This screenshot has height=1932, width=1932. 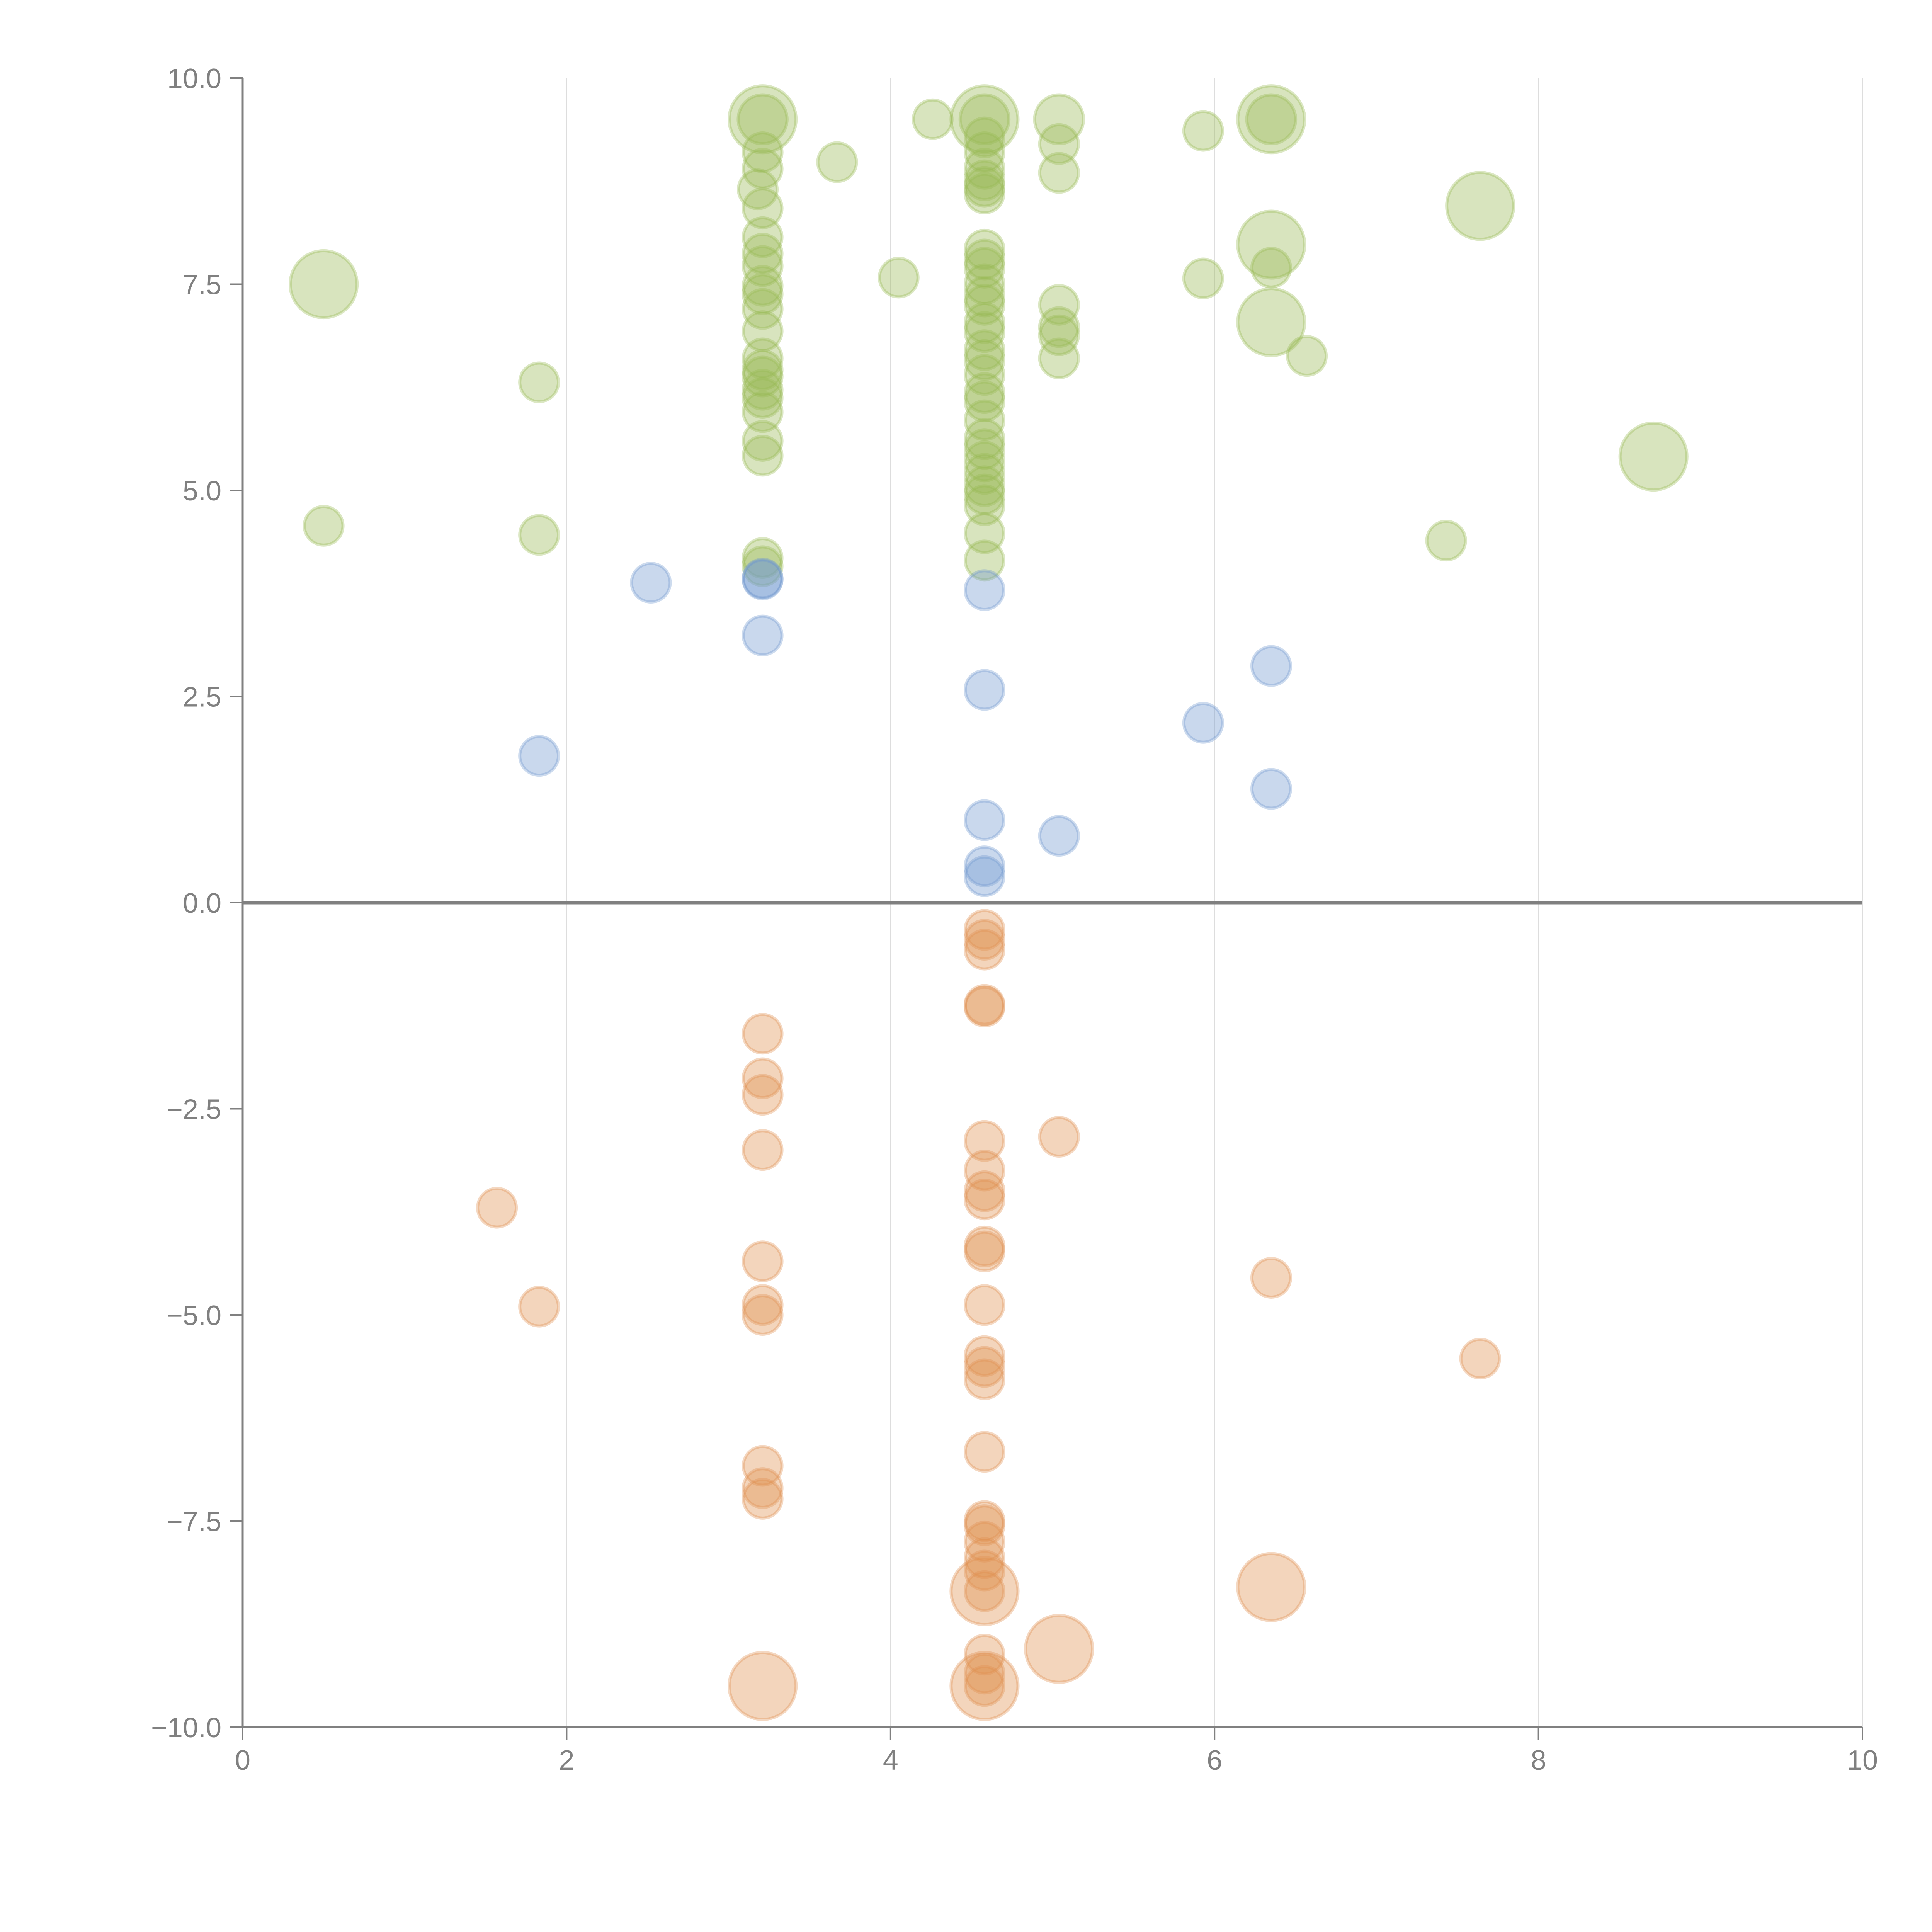 What do you see at coordinates (905, 727) in the screenshot?
I see `series-low` at bounding box center [905, 727].